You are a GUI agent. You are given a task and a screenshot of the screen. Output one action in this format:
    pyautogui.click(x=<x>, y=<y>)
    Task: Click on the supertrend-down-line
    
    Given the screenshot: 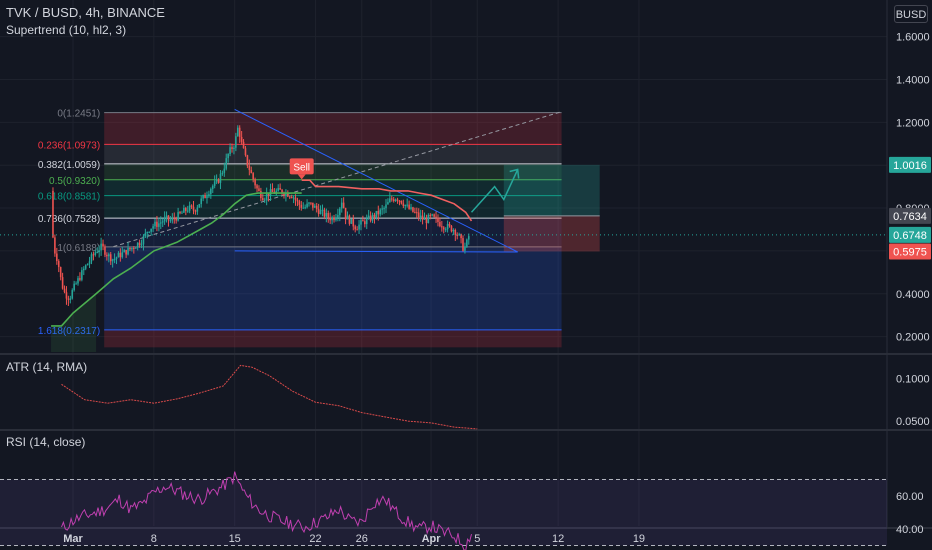 What is the action you would take?
    pyautogui.click(x=387, y=200)
    